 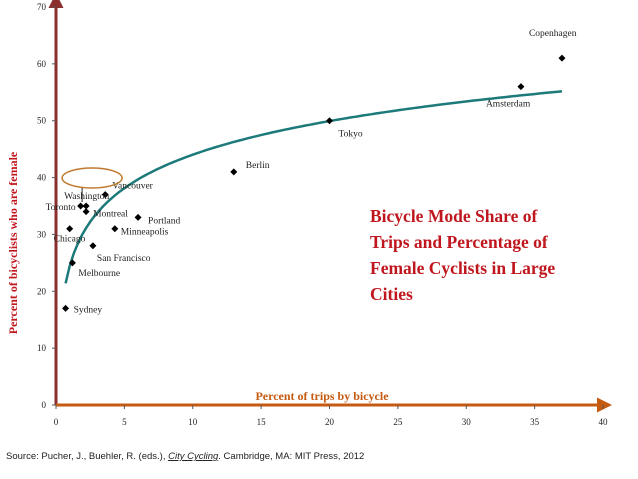 I want to click on point-washington, so click(x=86, y=206).